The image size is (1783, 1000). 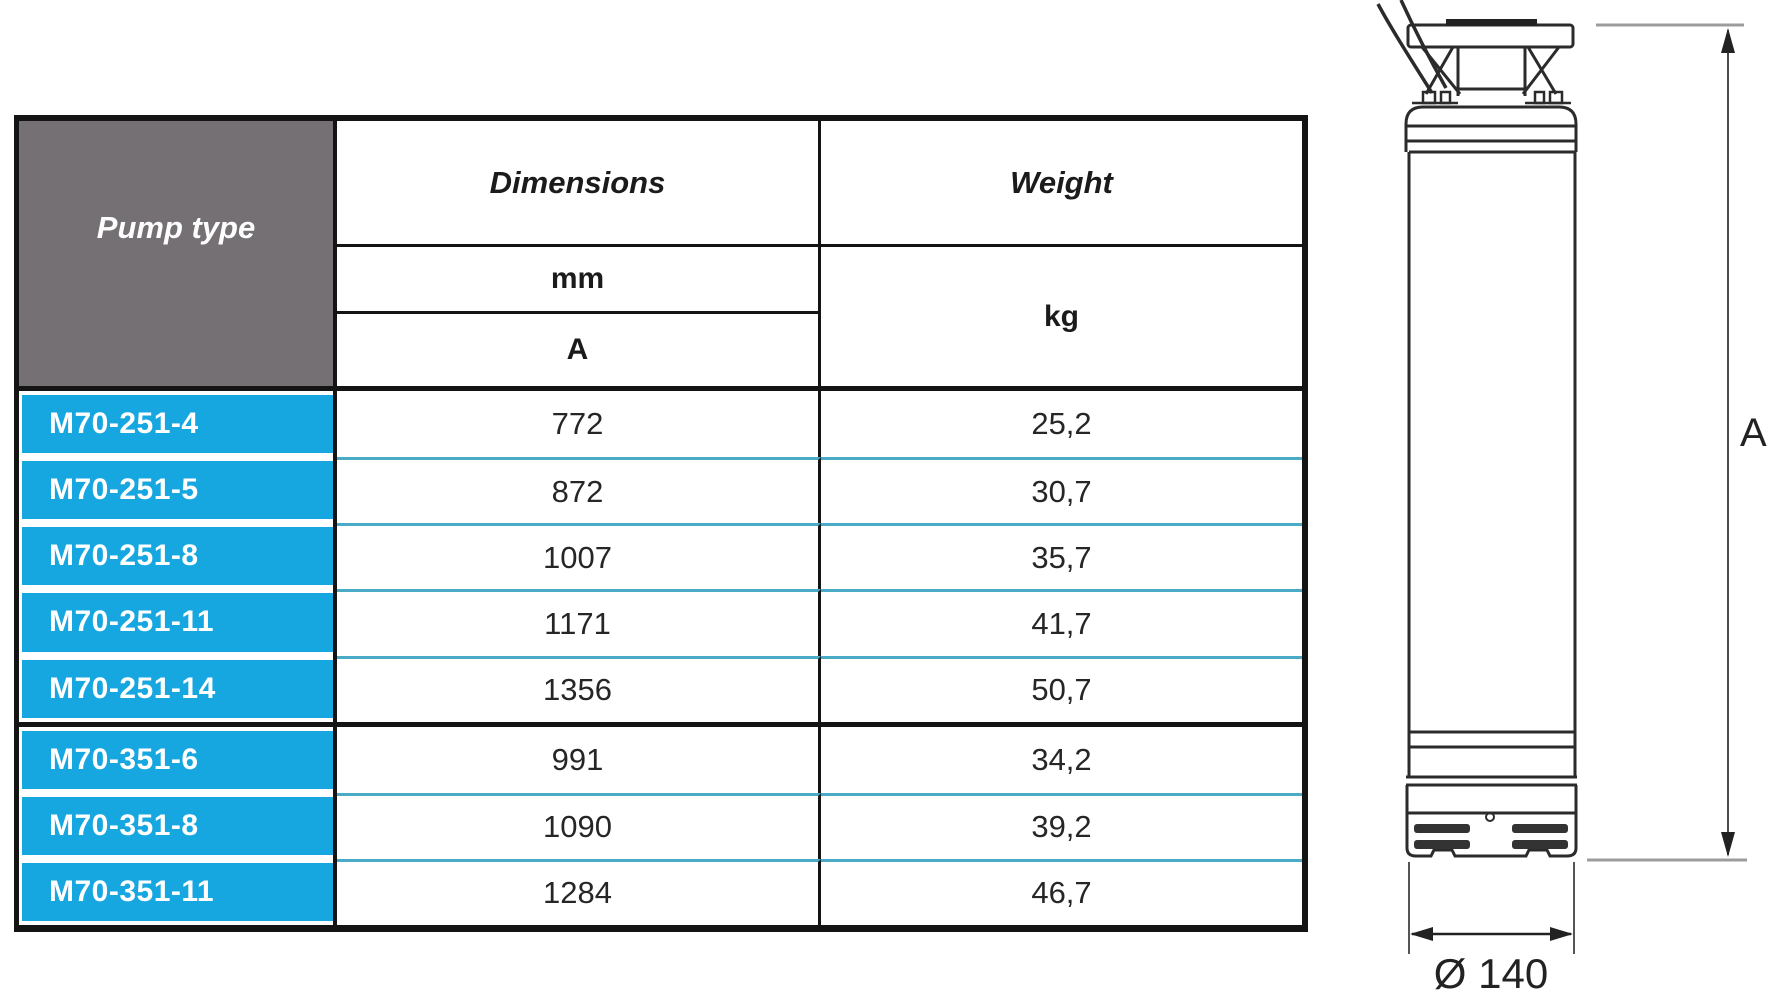 I want to click on reference-lines, so click(x=1667, y=442).